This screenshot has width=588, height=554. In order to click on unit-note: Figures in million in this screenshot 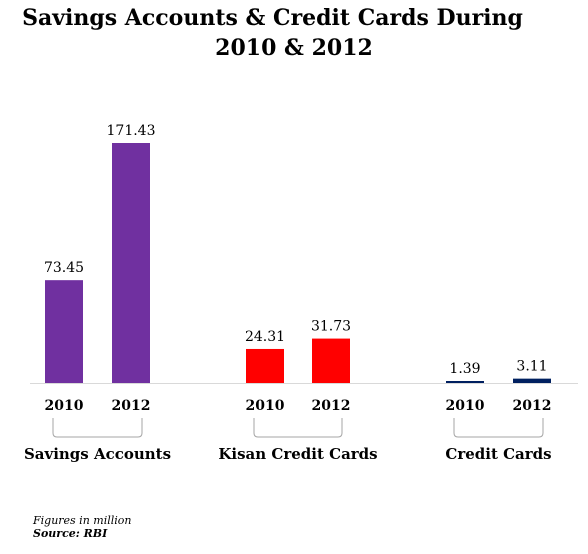, I will do `click(82, 520)`.